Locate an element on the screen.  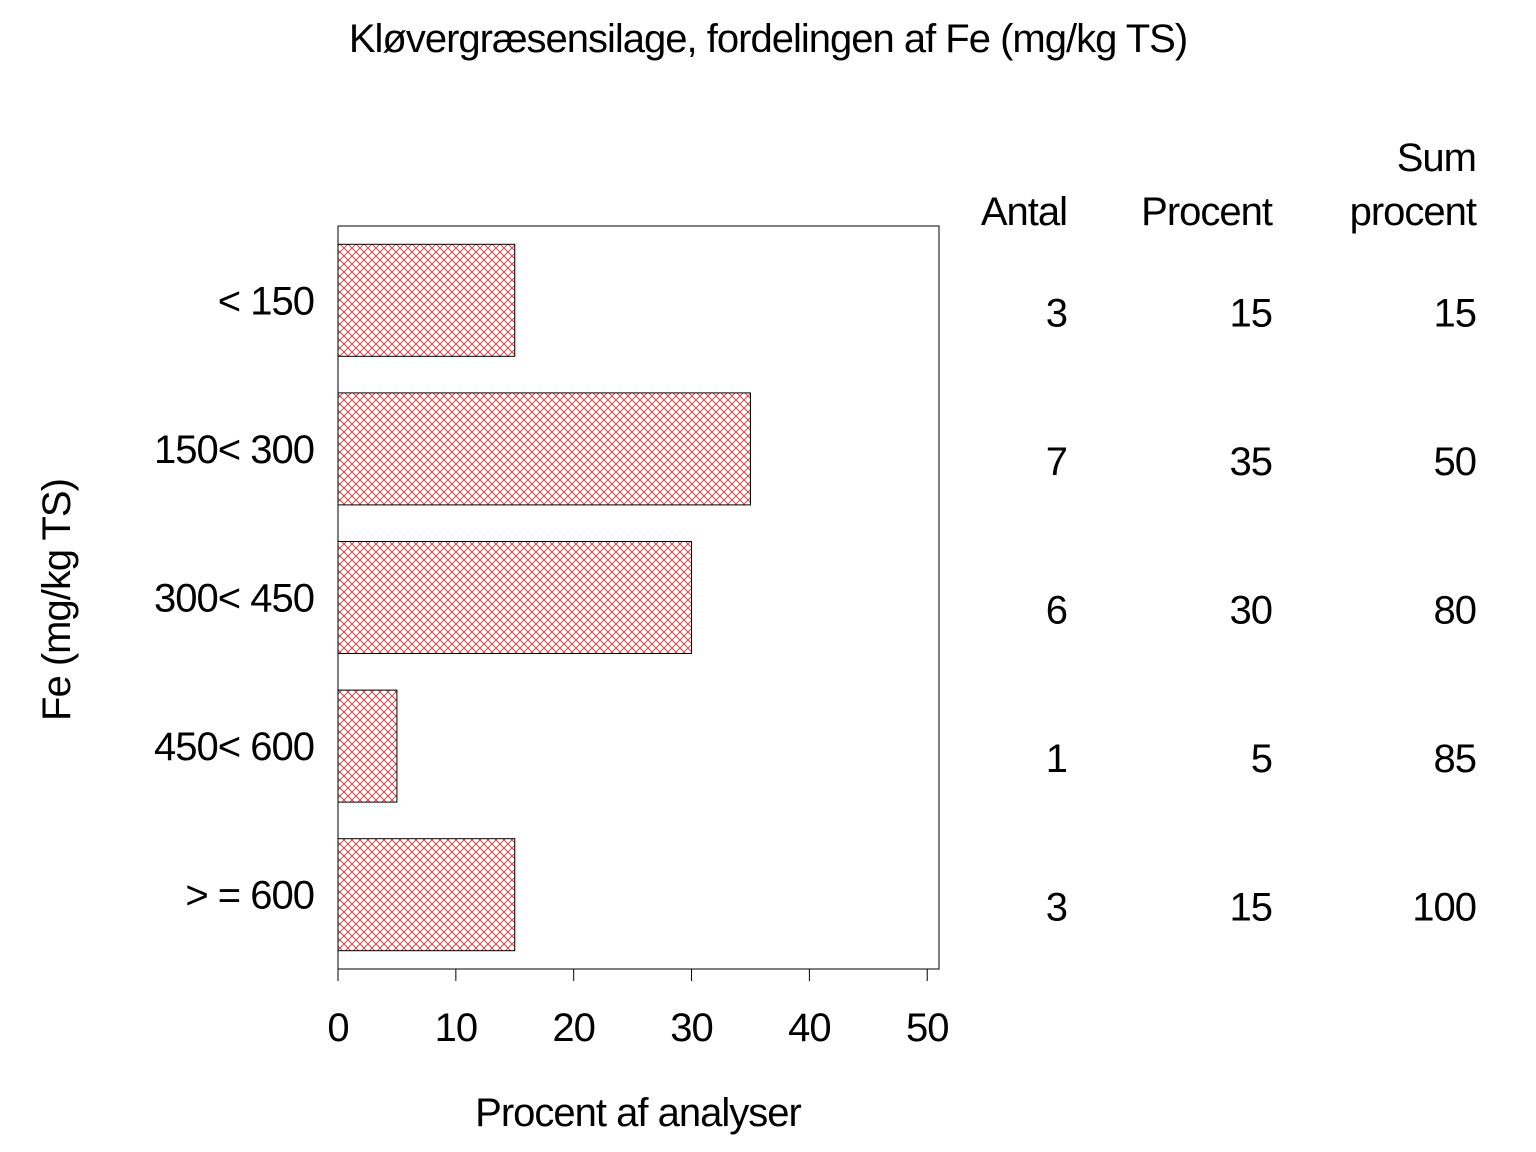
y-tick-label: 150< 300 is located at coordinates (234, 450).